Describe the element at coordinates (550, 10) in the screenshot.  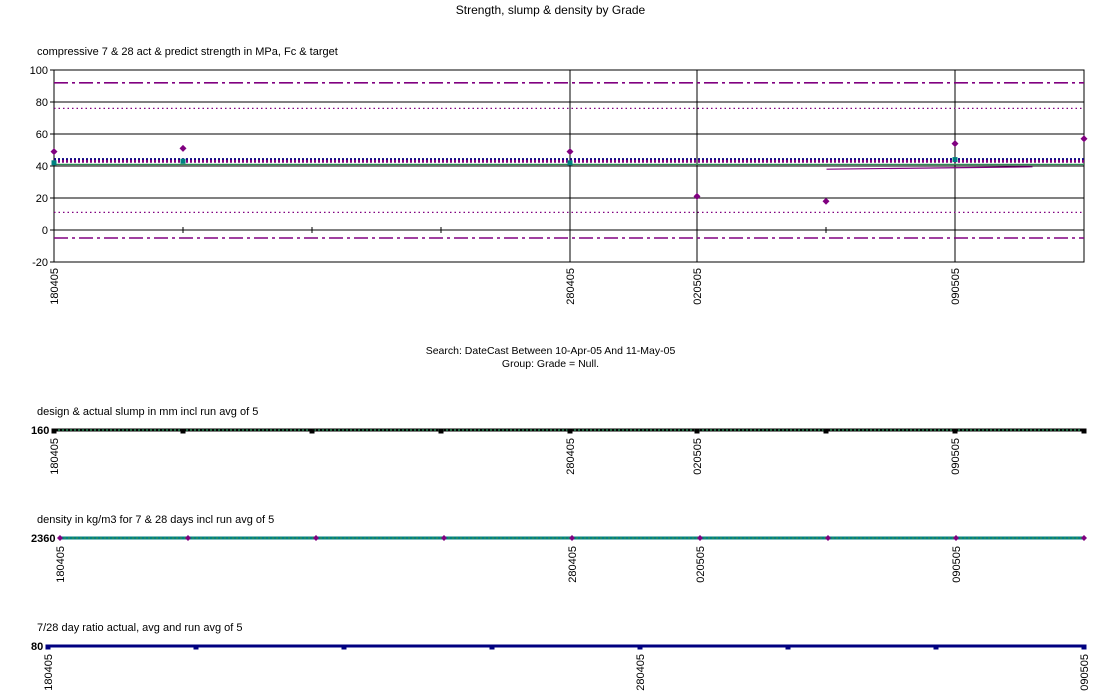
I see `page-title: Strength, slump & density by Grade` at that location.